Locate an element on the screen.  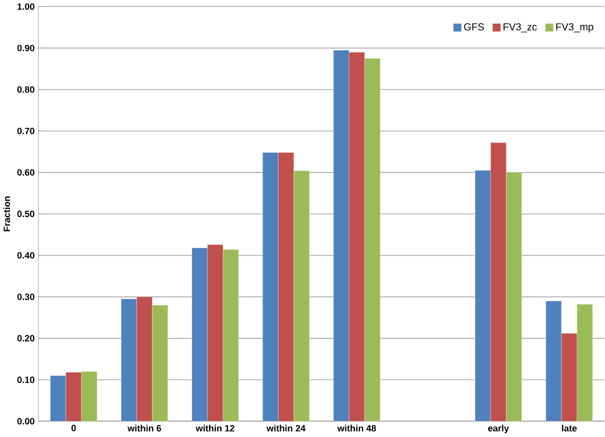
y-tick-label: 0.10 is located at coordinates (25, 380).